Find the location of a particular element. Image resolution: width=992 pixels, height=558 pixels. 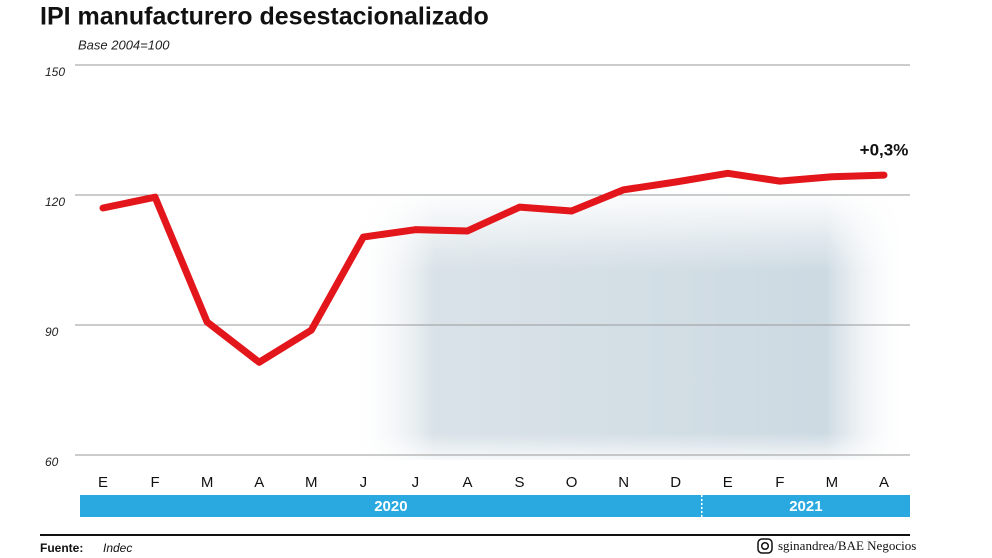

chart-title: IPI manufacturero desestacionalizado is located at coordinates (264, 17).